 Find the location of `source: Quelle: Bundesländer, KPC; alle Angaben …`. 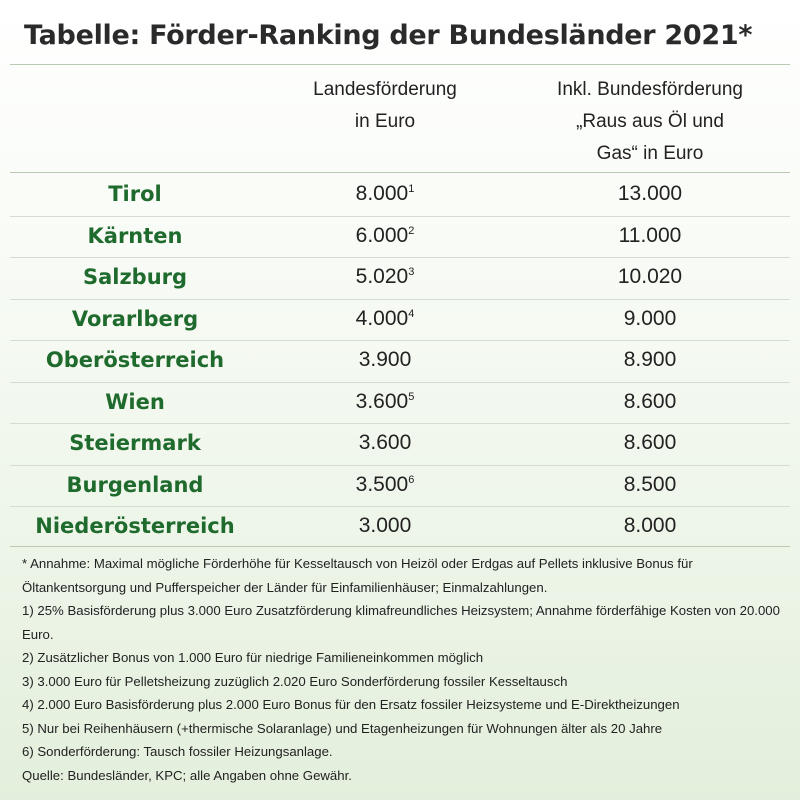

source: Quelle: Bundesländer, KPC; alle Angaben … is located at coordinates (187, 775).